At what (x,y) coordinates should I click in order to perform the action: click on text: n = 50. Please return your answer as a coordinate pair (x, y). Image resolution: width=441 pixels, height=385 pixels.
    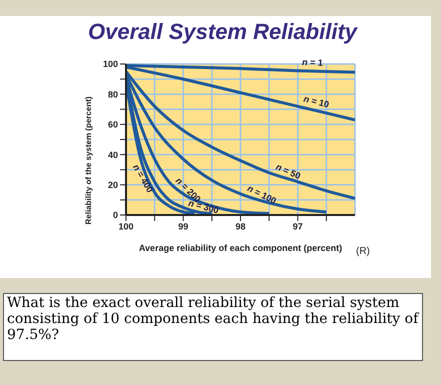
    Looking at the image, I should click on (288, 172).